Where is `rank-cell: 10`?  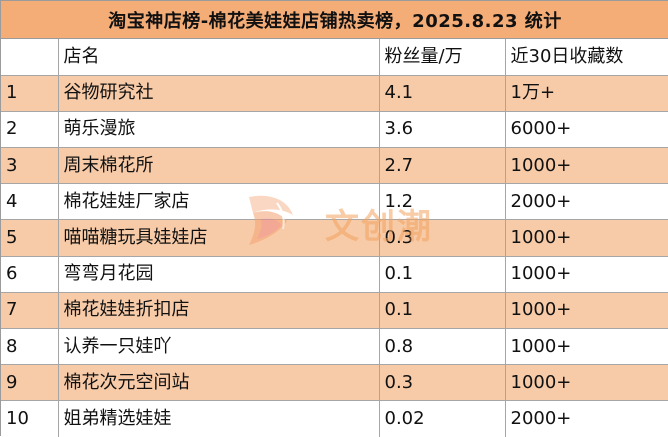
rank-cell: 10 is located at coordinates (30, 418).